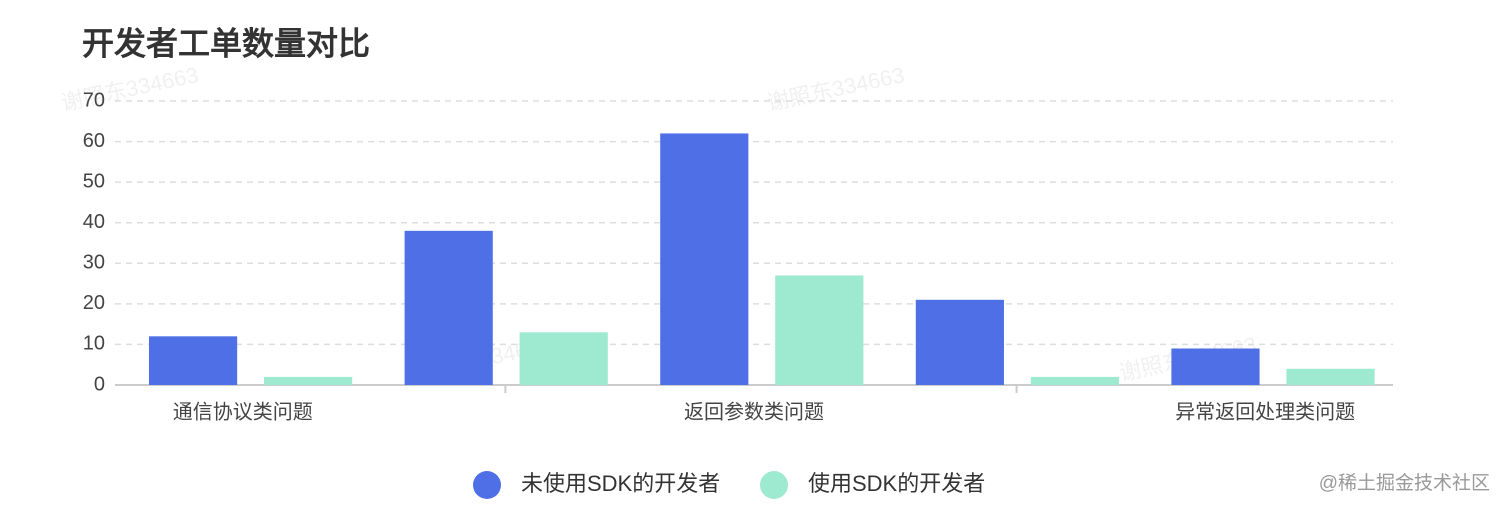  What do you see at coordinates (94, 222) in the screenshot?
I see `y-tick-label: 40` at bounding box center [94, 222].